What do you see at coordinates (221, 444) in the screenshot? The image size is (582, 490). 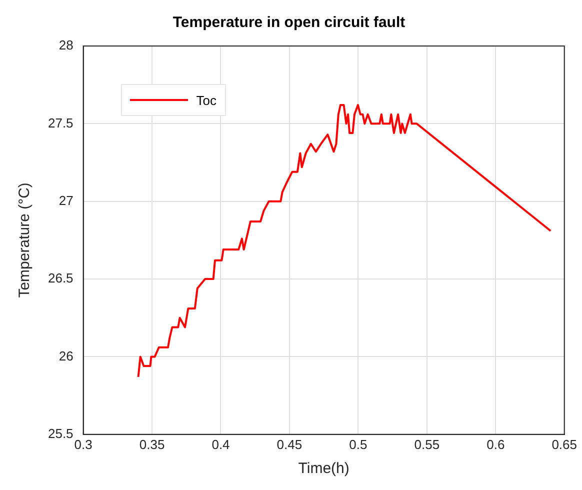 I see `x-tick-label: 0.4` at bounding box center [221, 444].